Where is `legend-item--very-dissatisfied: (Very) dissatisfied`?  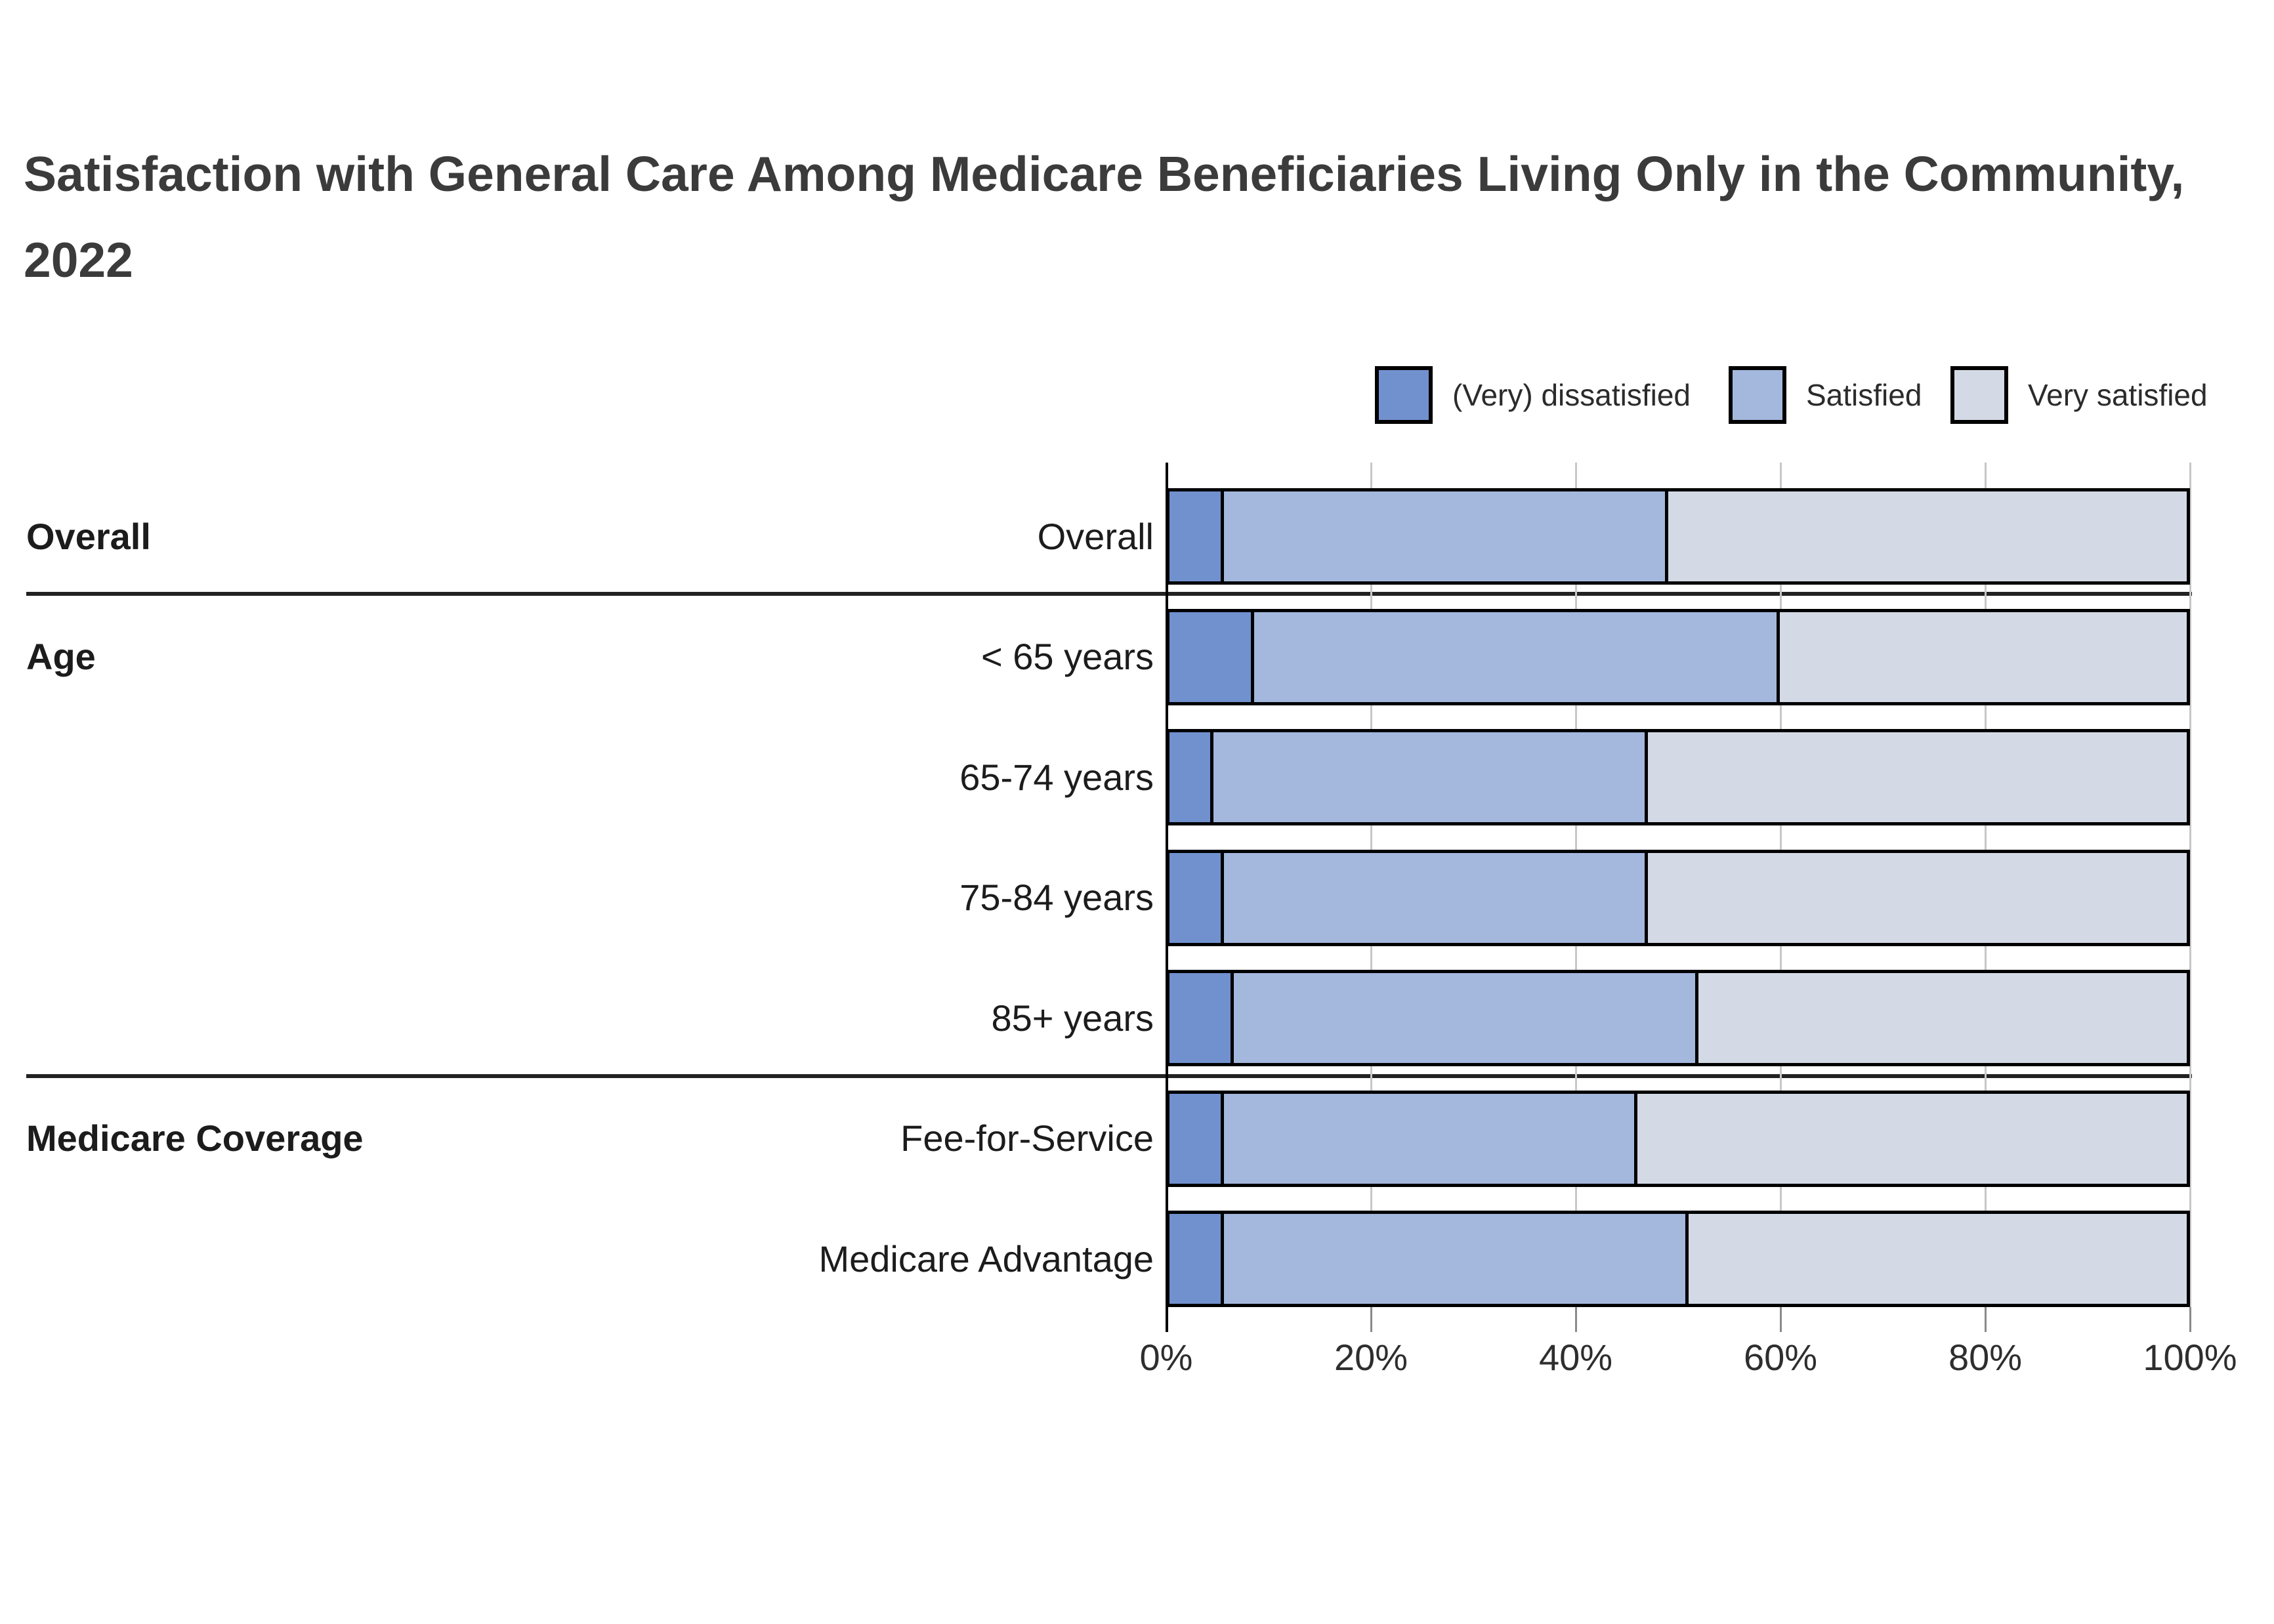
legend-item--very-dissatisfied: (Very) dissatisfied is located at coordinates (1533, 395).